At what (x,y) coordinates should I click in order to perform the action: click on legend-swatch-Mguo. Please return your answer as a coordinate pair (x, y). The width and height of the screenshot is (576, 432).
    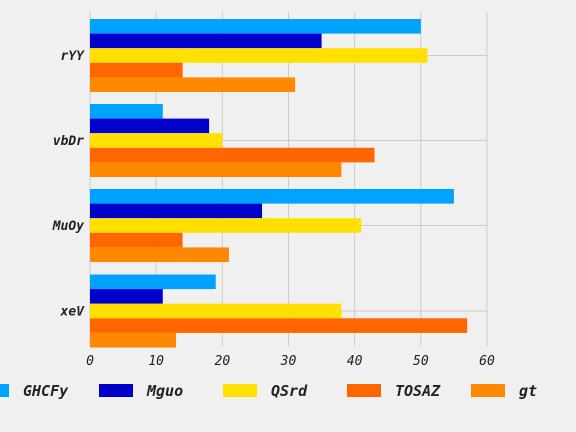
    Looking at the image, I should click on (116, 390).